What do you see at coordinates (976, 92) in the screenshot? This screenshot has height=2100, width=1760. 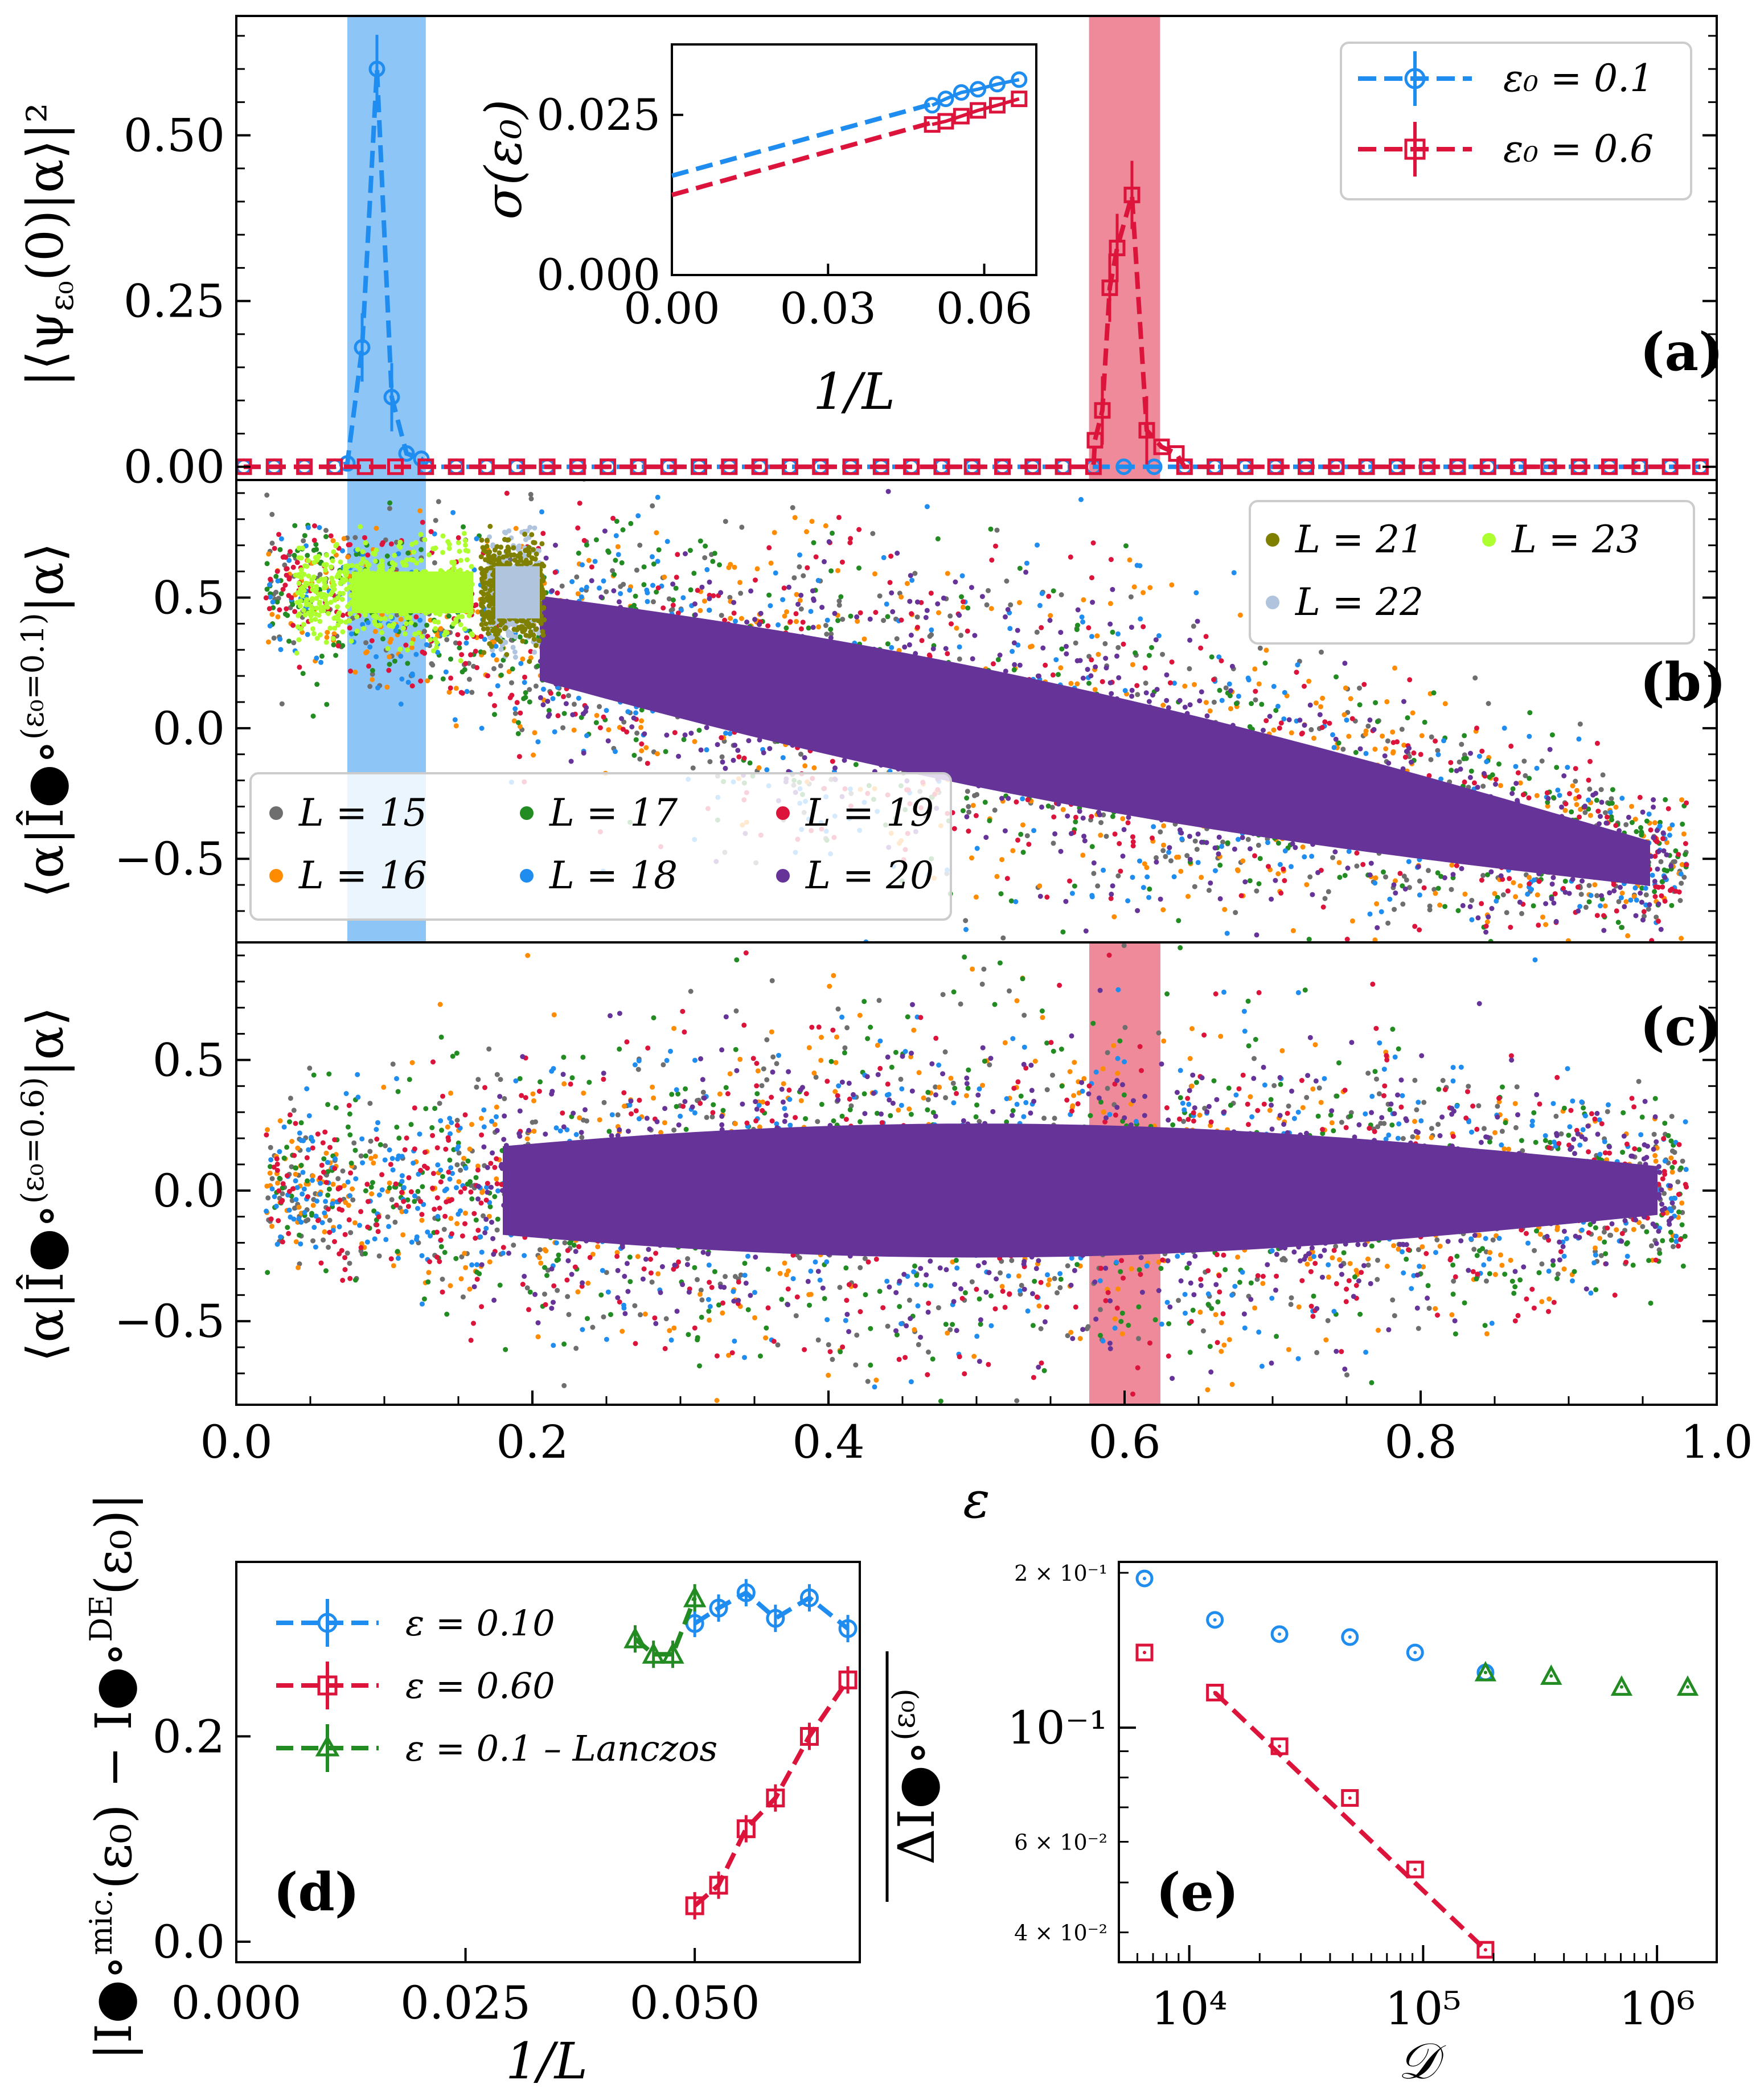 I see `series-line` at bounding box center [976, 92].